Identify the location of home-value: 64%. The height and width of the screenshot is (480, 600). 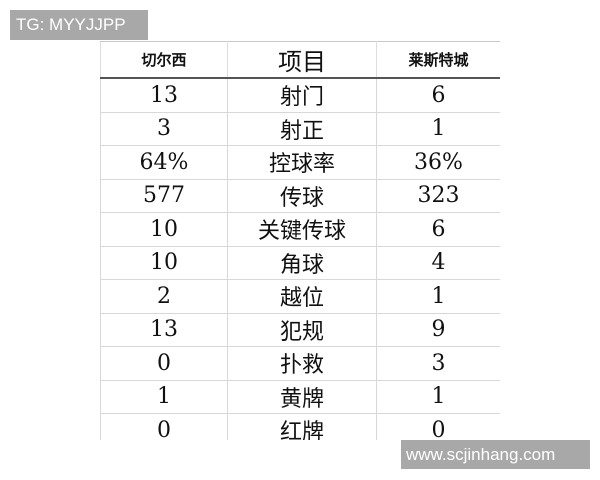
(164, 162).